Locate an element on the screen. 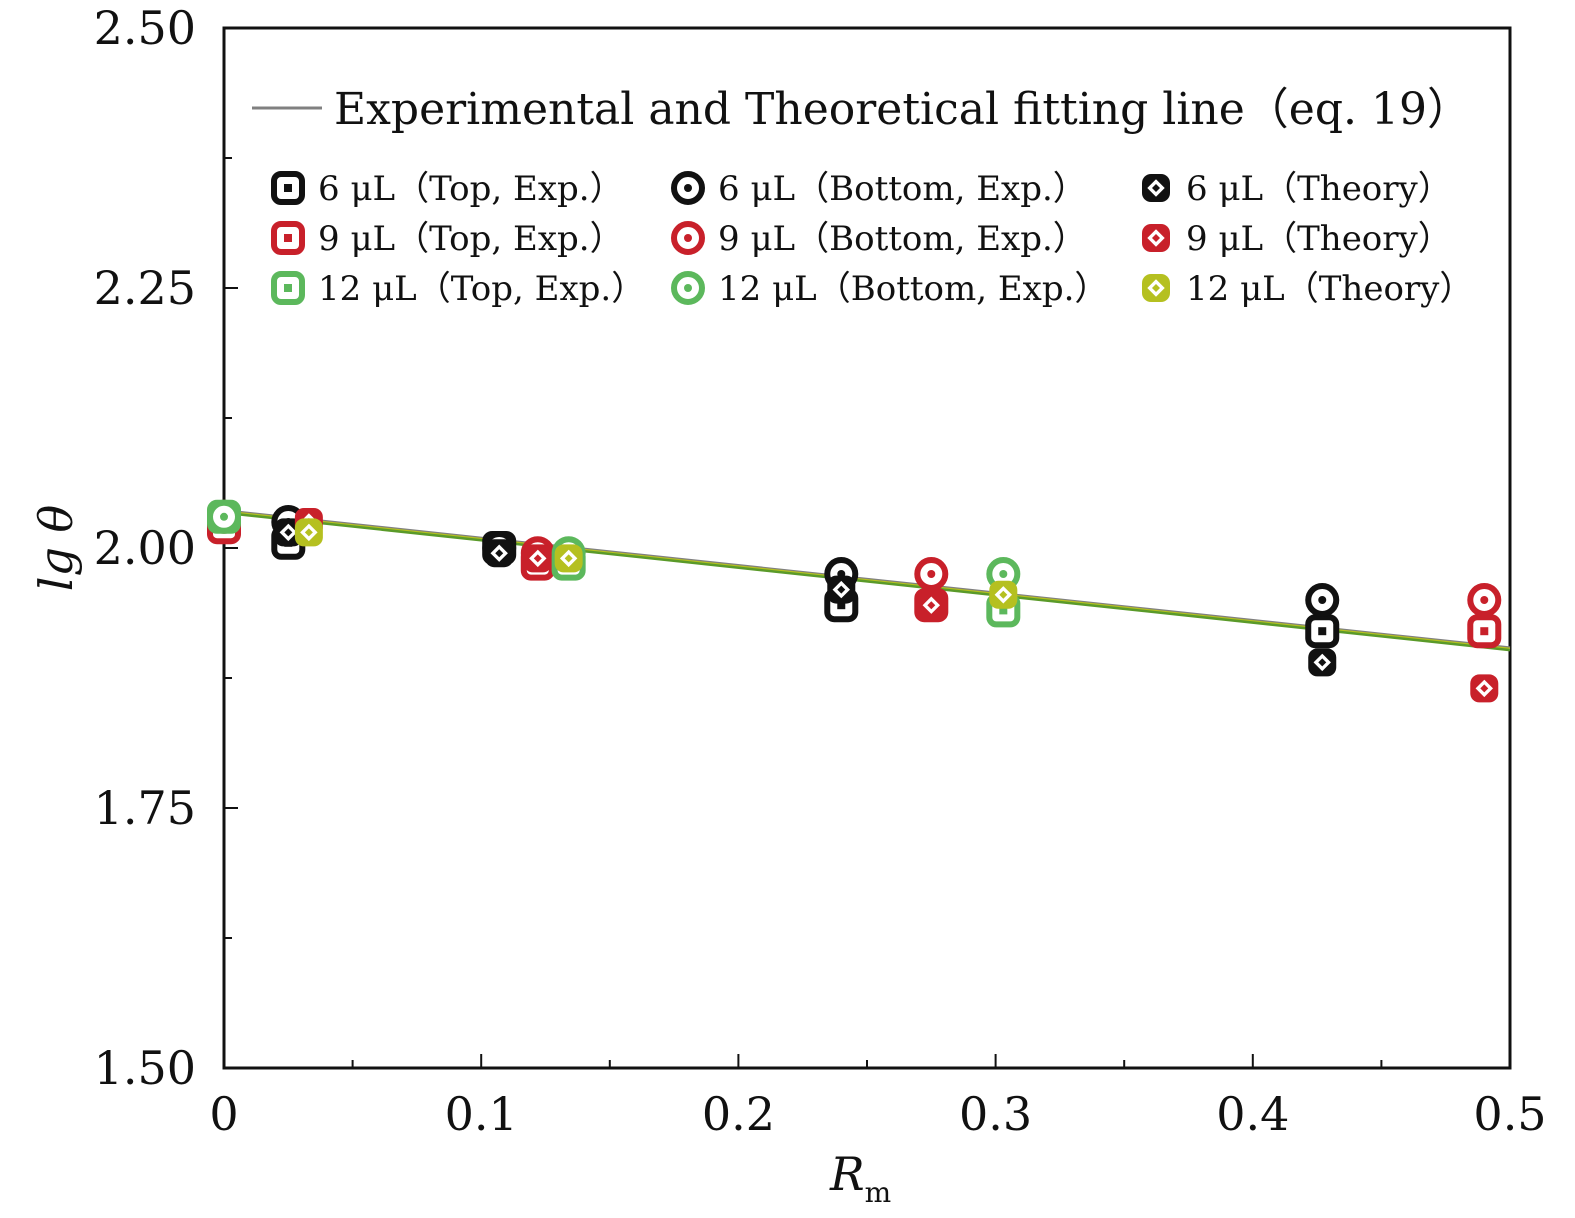 The height and width of the screenshot is (1218, 1575). legend-label: 12 μL（Bottom, Exp.） is located at coordinates (913, 289).